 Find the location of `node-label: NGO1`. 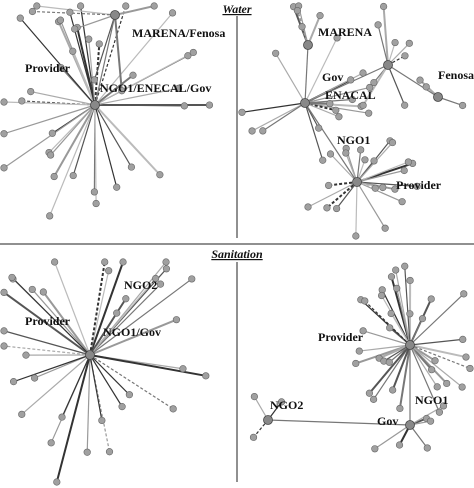

node-label: NGO1 is located at coordinates (431, 400).